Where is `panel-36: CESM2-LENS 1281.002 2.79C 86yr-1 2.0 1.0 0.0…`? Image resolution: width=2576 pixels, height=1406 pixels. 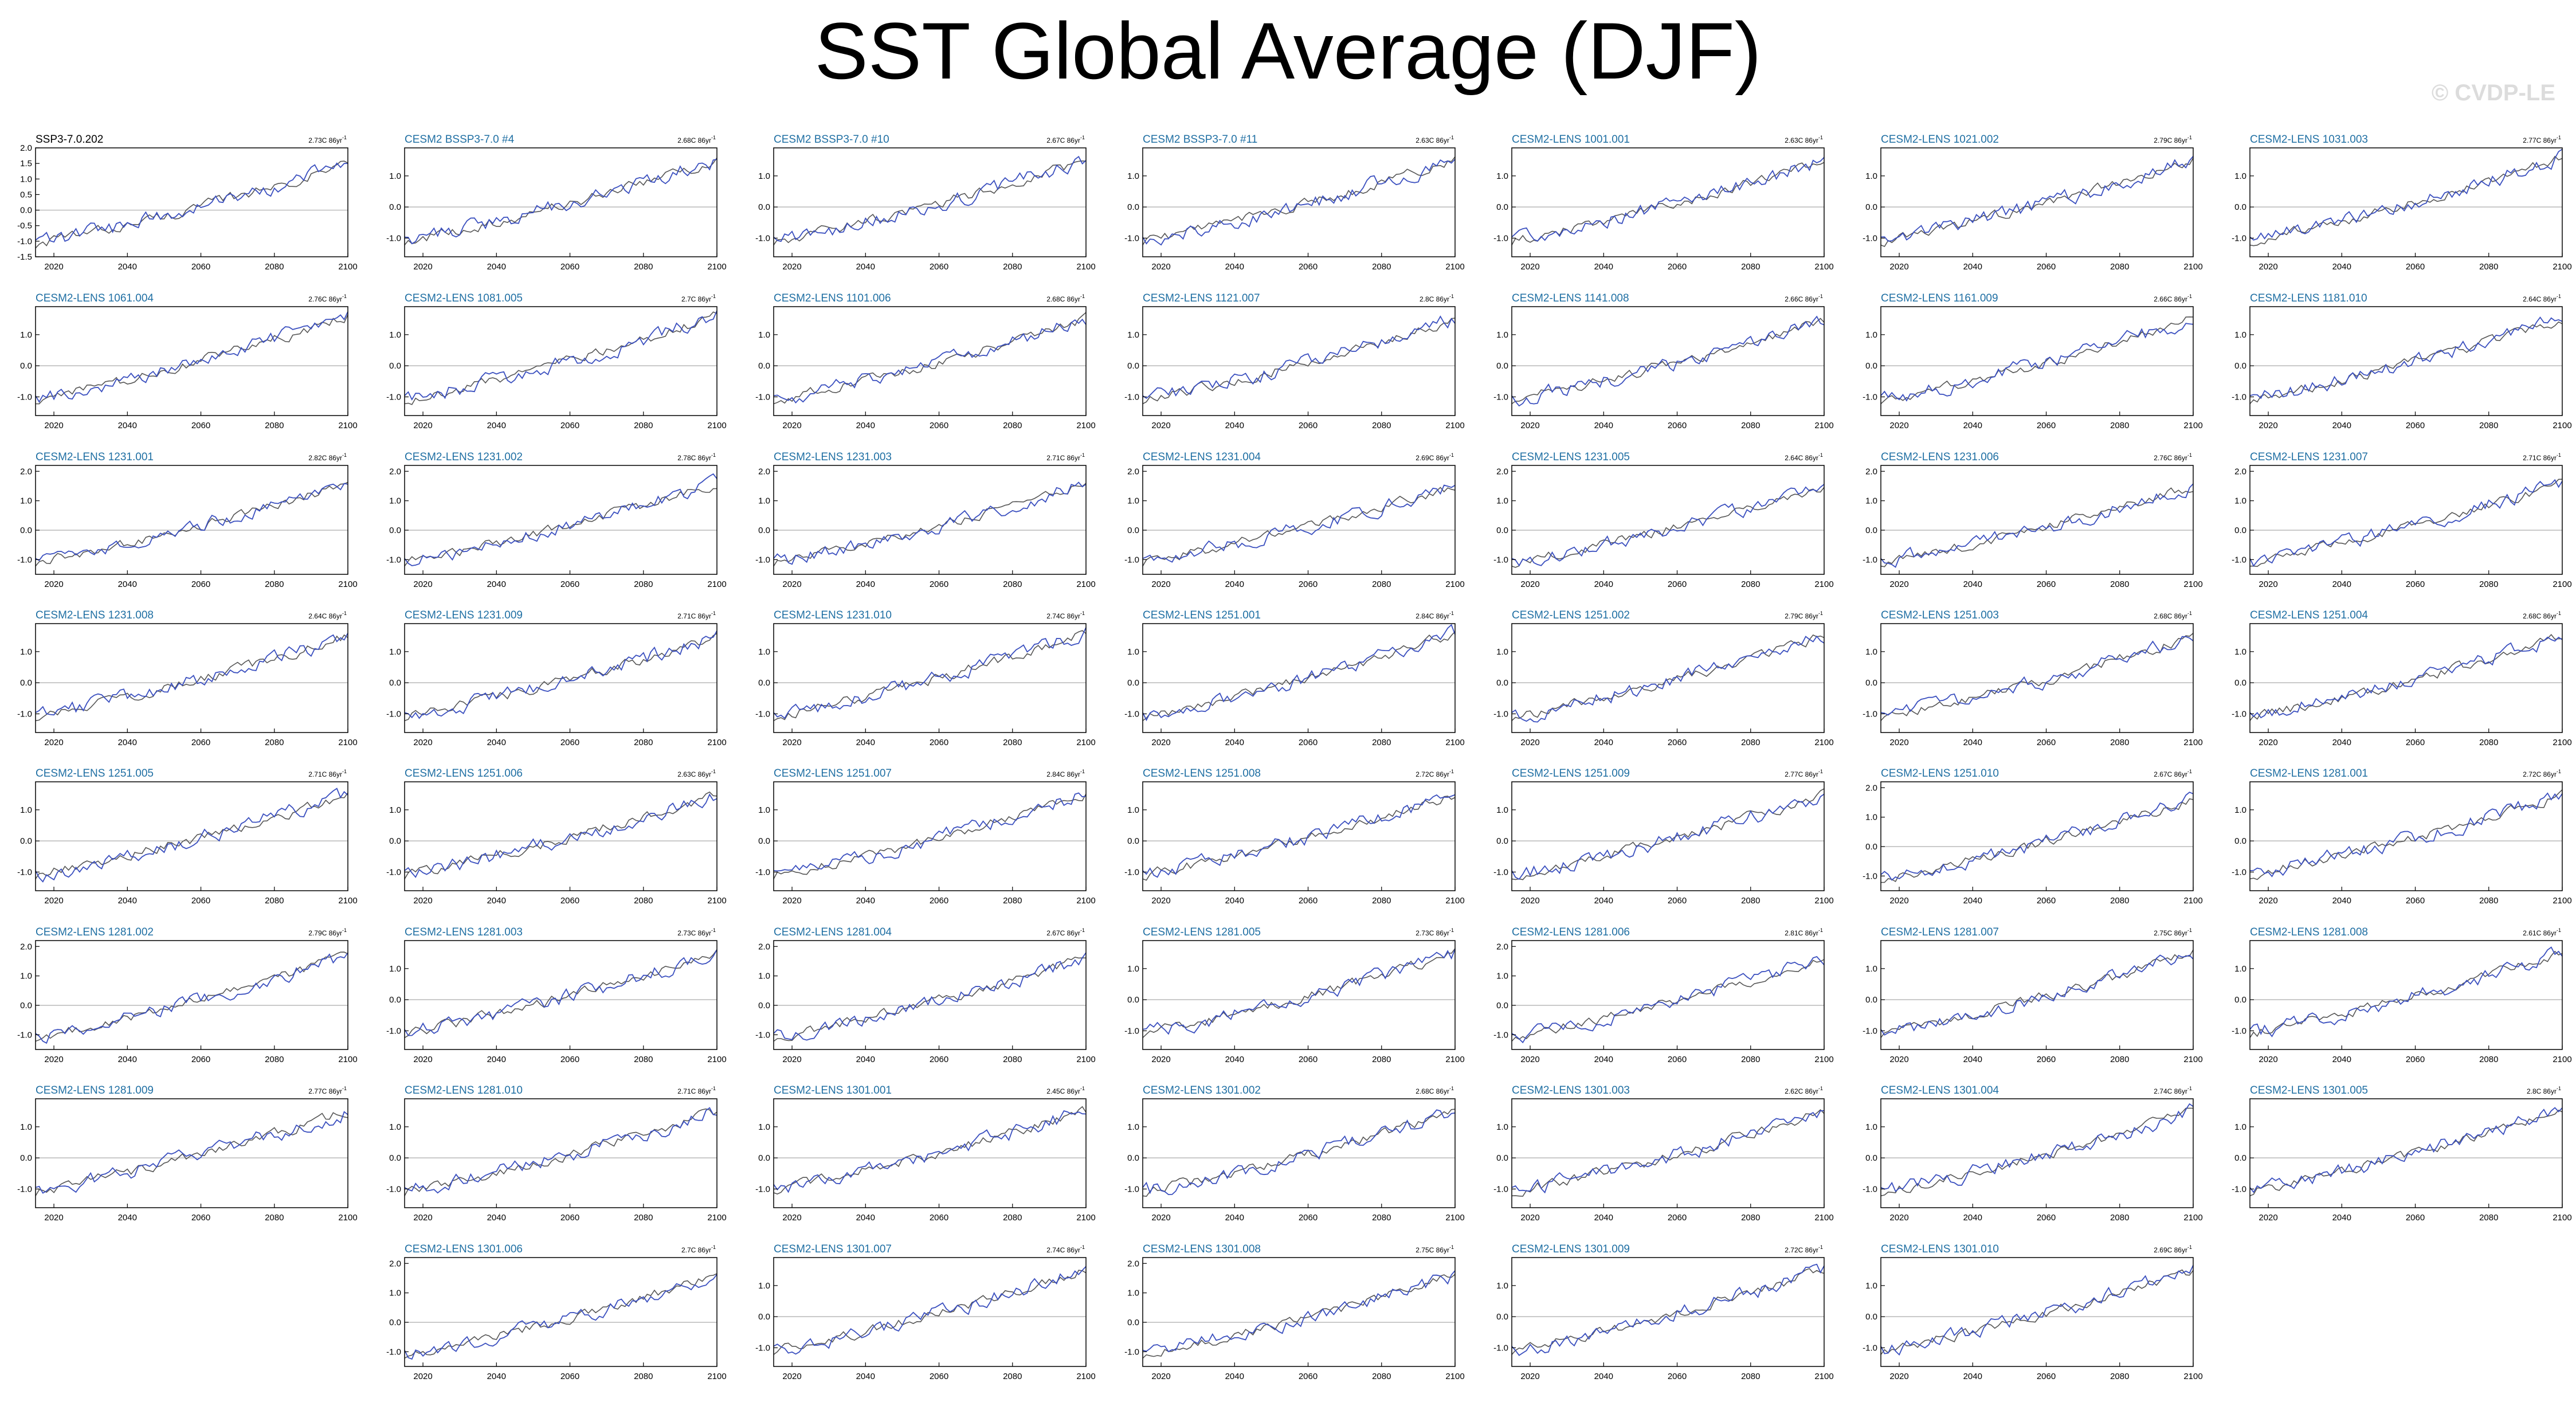 panel-36: CESM2-LENS 1281.002 2.79C 86yr-1 2.0 1.0 0.0… is located at coordinates (187, 995).